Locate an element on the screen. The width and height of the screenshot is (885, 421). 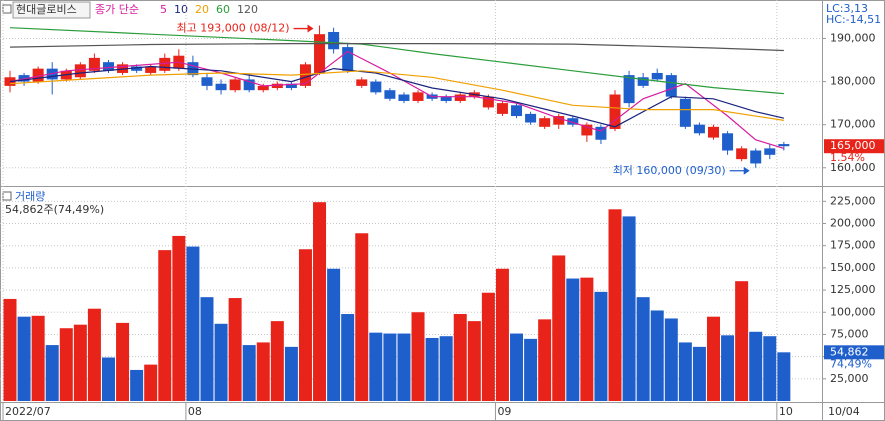
y-tick-label: 100,000 is located at coordinates (853, 311).